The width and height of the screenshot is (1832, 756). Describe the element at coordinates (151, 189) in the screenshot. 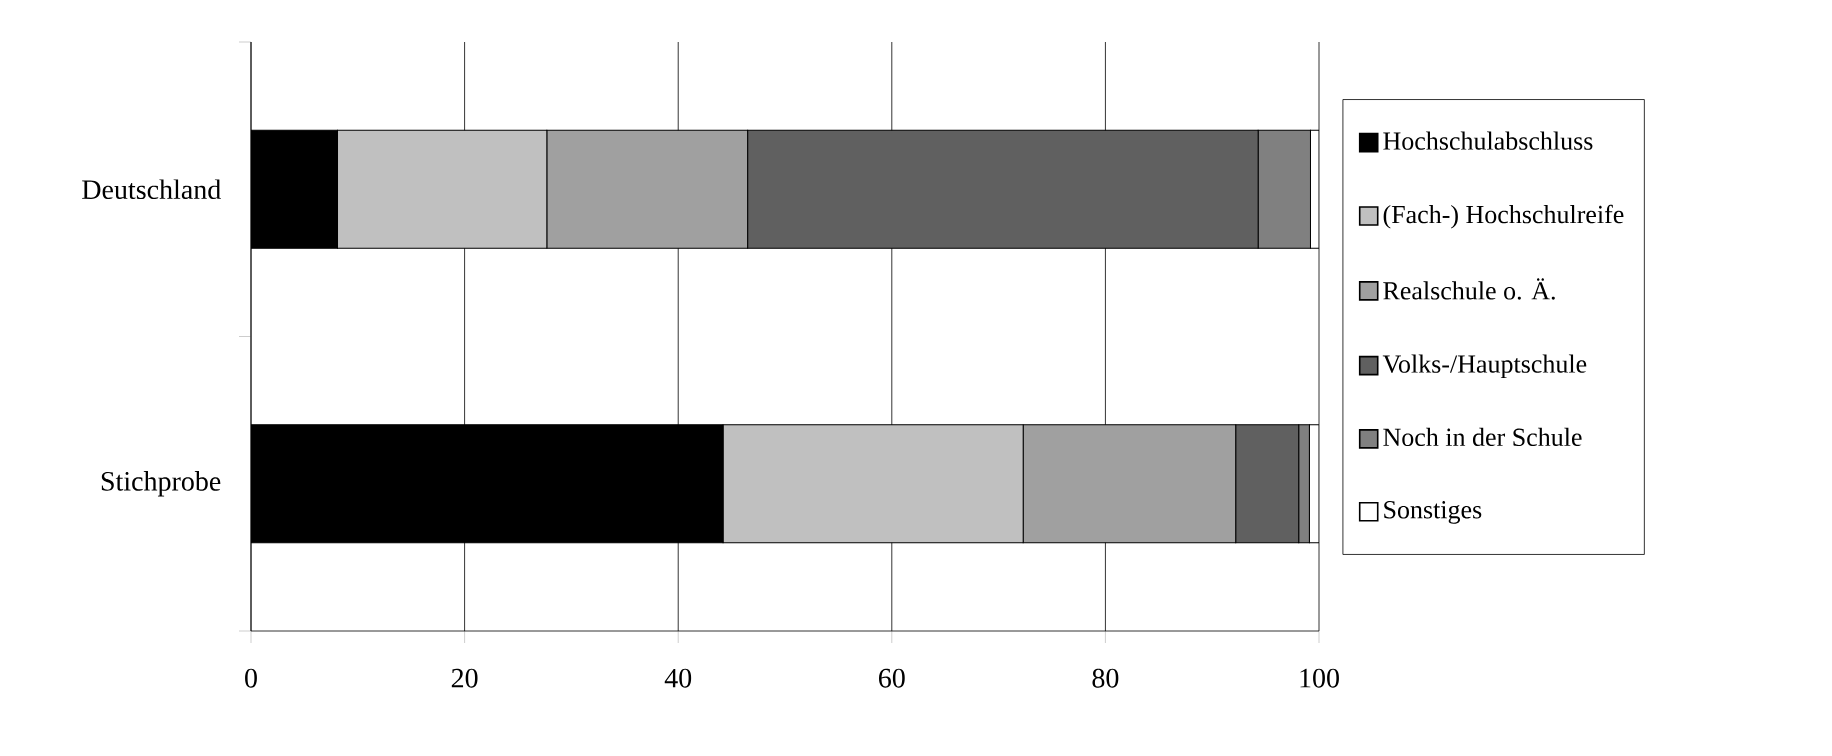

I see `y-tick-label: Deutschland` at that location.